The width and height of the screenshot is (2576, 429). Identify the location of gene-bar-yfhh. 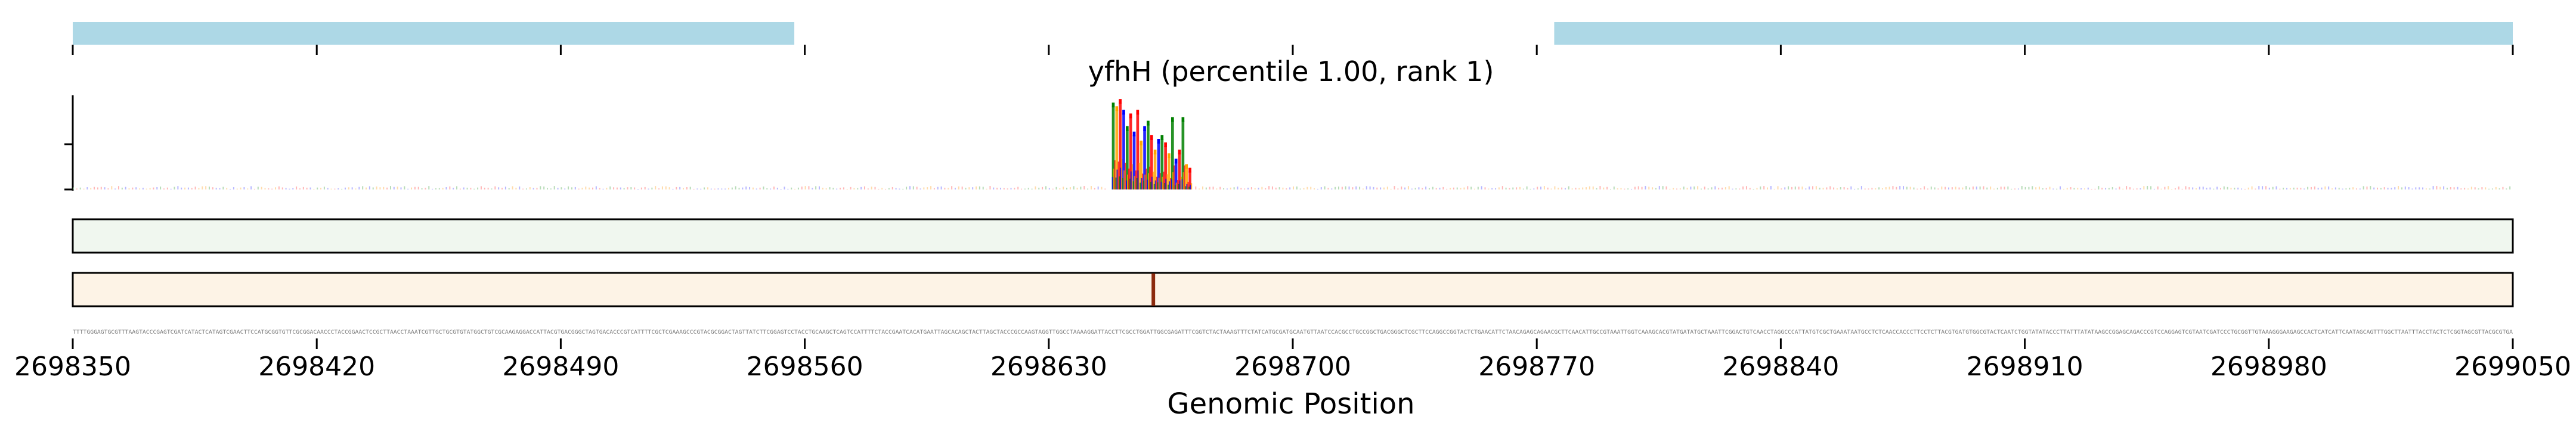
(2034, 33).